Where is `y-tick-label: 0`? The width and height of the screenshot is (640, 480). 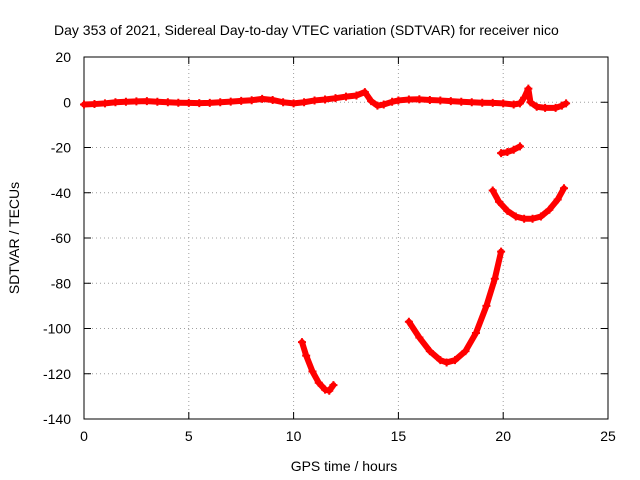
y-tick-label: 0 is located at coordinates (67, 102).